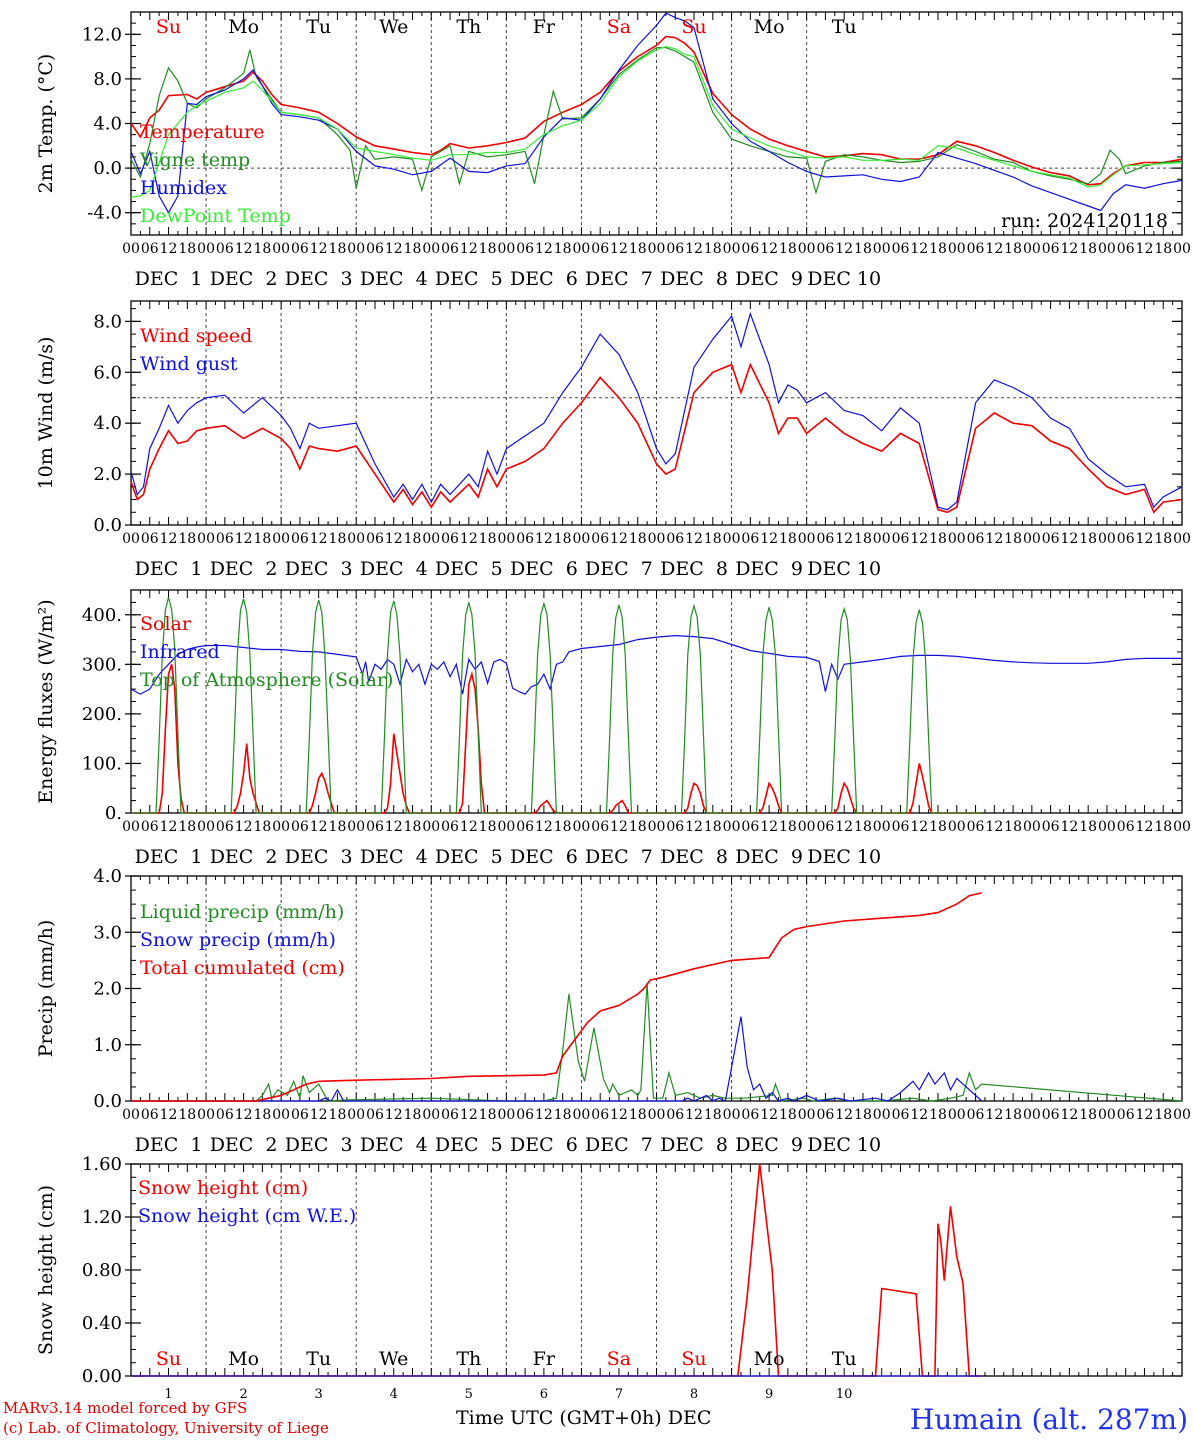 The height and width of the screenshot is (1445, 1194). Describe the element at coordinates (166, 624) in the screenshot. I see `legend-entry: Solar` at that location.